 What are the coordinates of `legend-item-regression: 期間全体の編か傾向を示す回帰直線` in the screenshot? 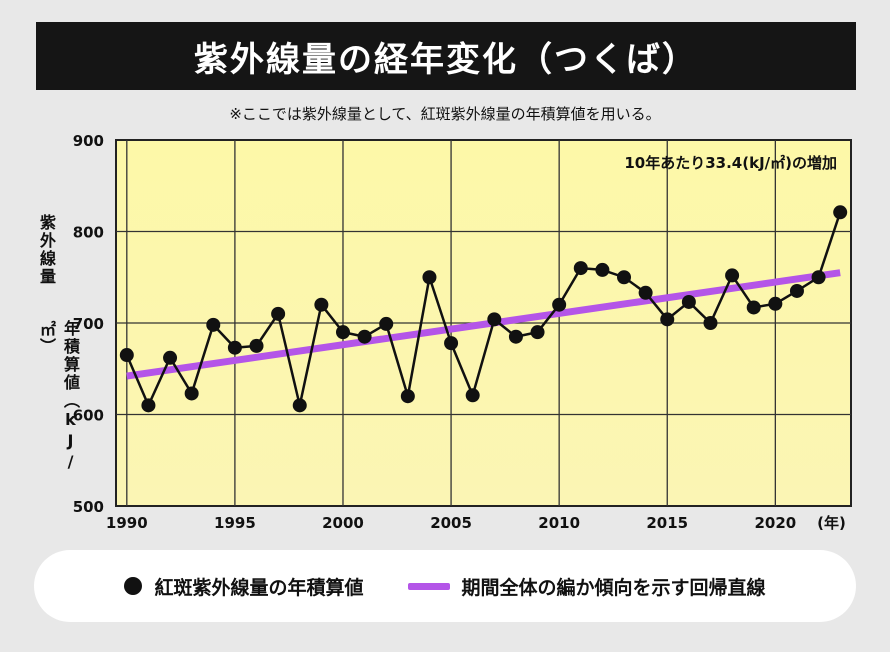 It's located at (586, 586).